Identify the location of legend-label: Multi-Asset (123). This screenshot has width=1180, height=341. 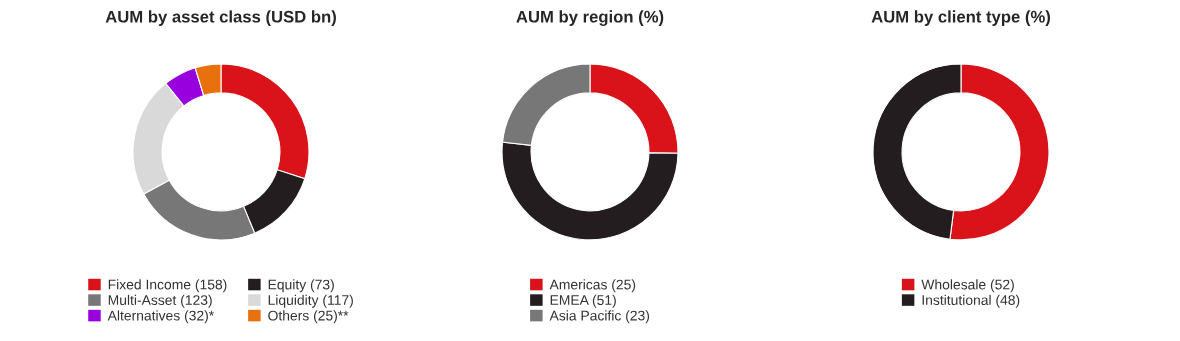
(160, 301).